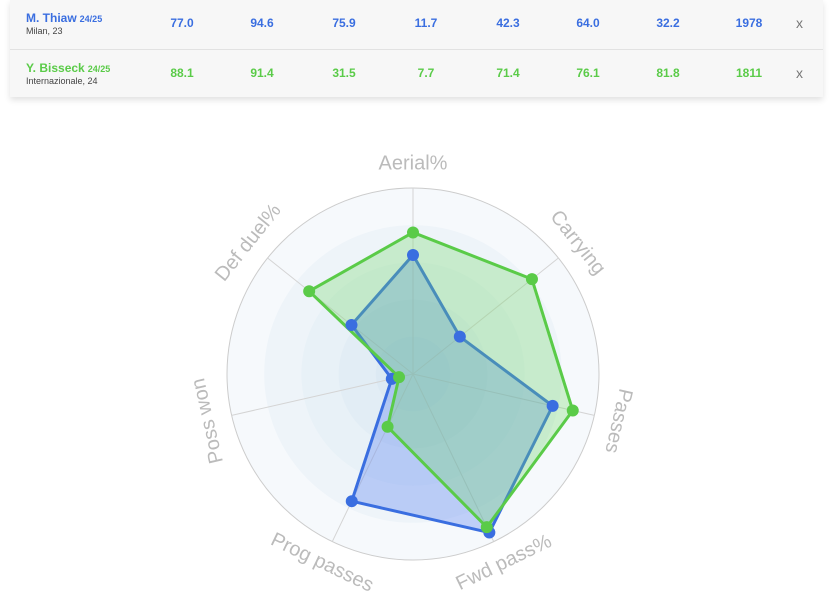 Image resolution: width=835 pixels, height=595 pixels. I want to click on stat-value: 31.5, so click(344, 73).